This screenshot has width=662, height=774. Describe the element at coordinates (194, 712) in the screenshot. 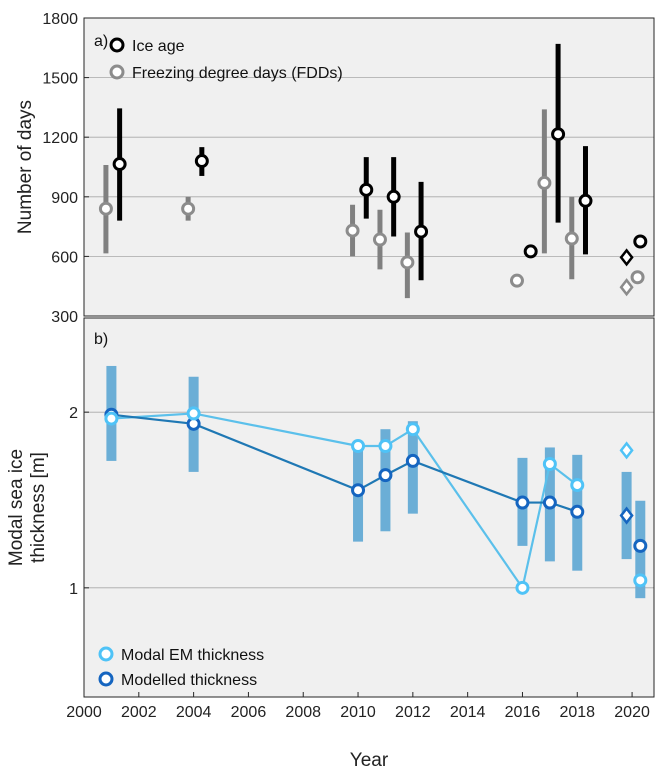

I see `xtick-label-2: 2004` at that location.